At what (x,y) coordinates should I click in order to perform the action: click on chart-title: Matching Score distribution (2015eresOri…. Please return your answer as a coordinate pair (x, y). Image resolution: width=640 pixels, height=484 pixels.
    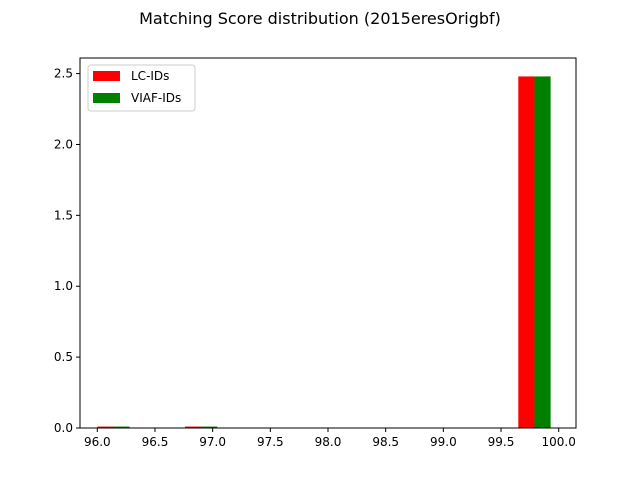
    Looking at the image, I should click on (320, 18).